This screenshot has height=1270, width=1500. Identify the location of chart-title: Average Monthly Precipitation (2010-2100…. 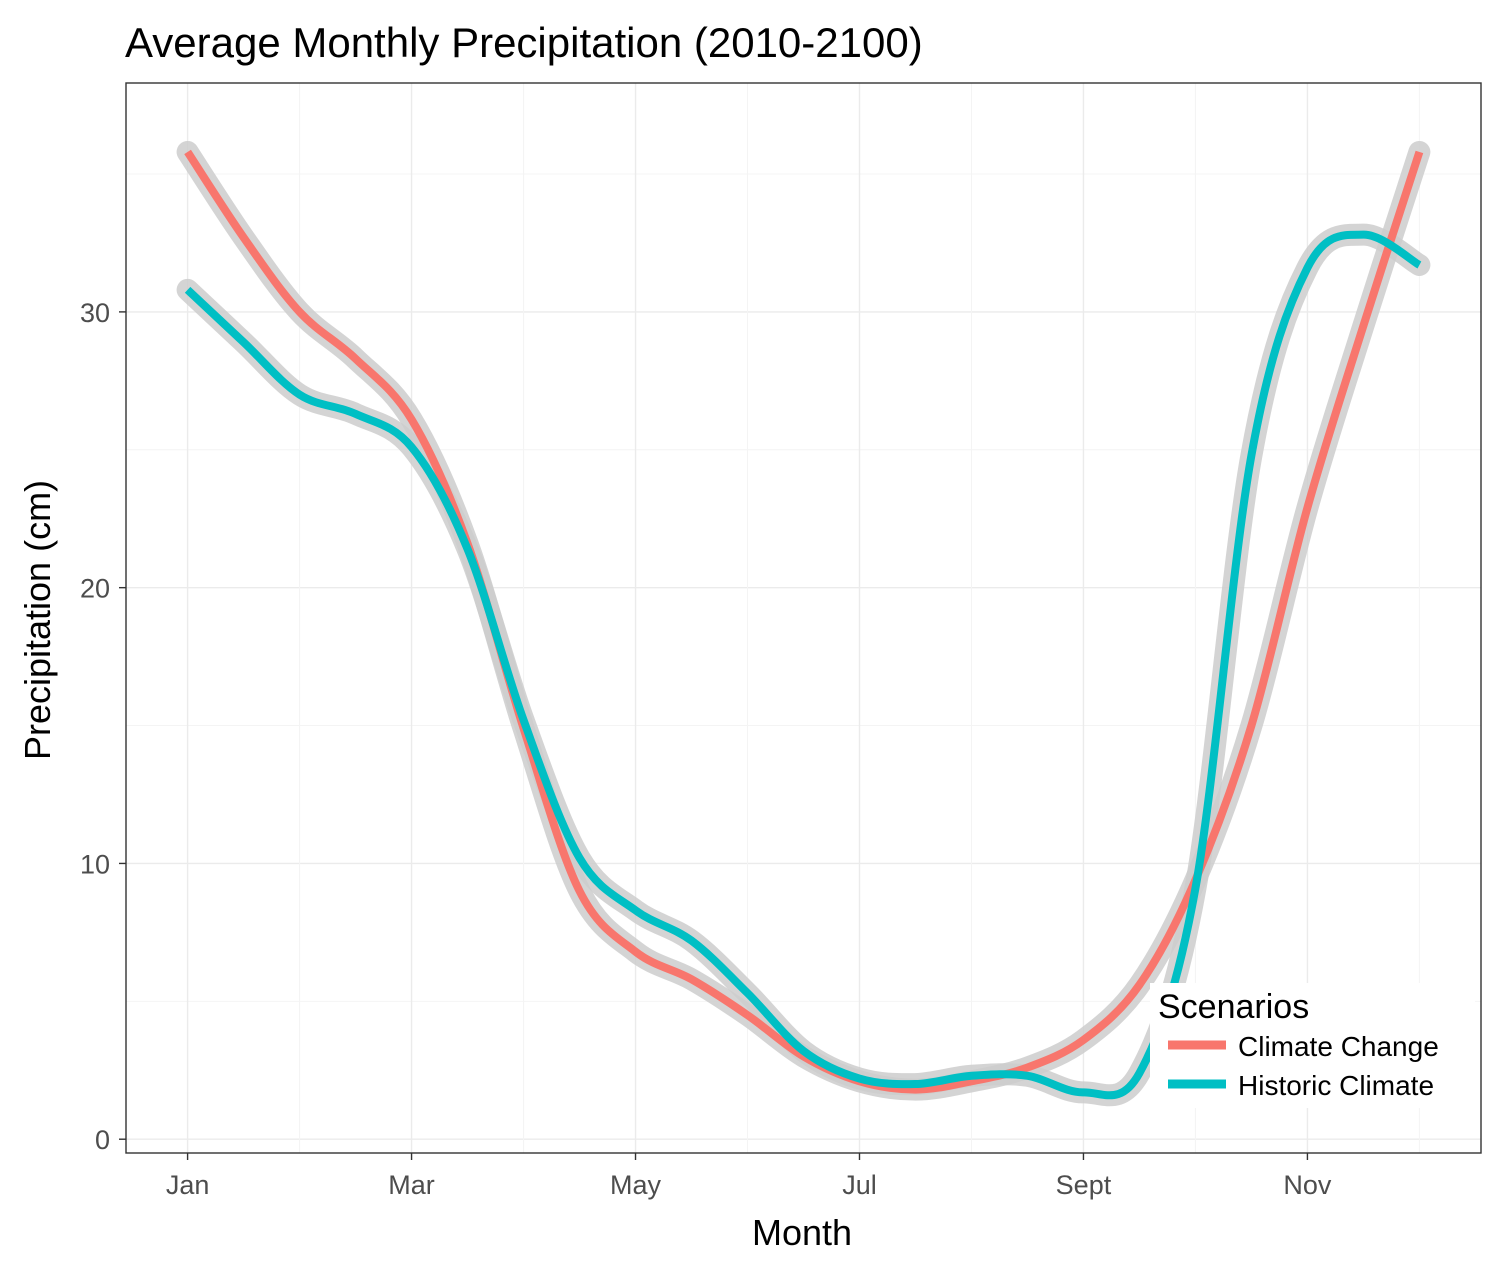
(524, 42).